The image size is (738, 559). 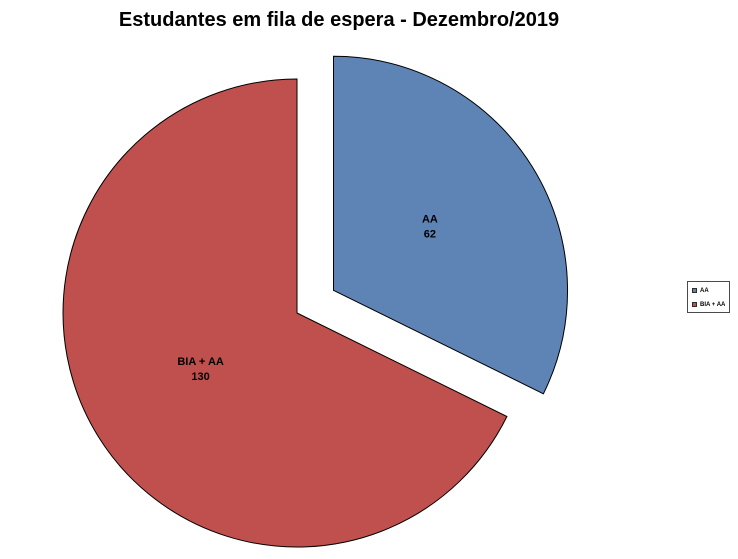 What do you see at coordinates (708, 297) in the screenshot?
I see `chart-legend: AA BIA + AA` at bounding box center [708, 297].